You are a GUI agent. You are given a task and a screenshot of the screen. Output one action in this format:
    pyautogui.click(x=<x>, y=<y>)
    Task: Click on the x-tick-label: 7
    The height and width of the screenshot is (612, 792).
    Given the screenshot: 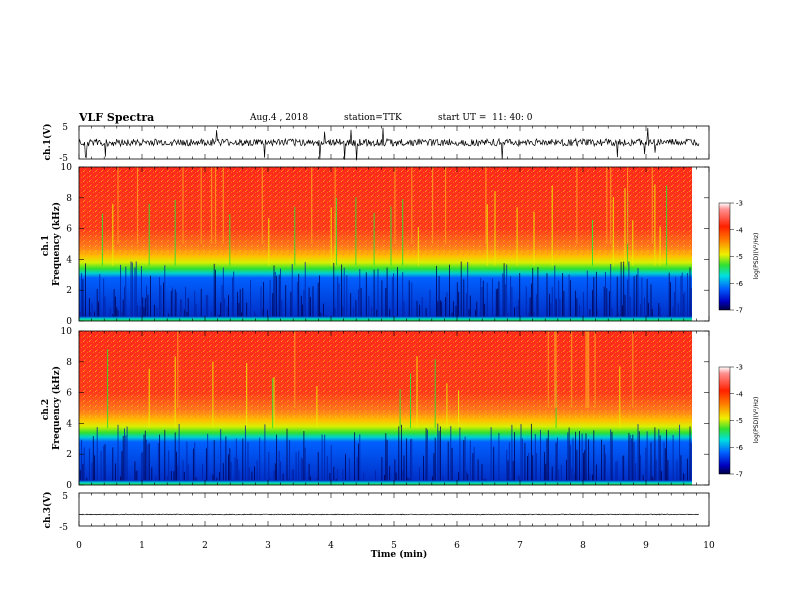 What is the action you would take?
    pyautogui.click(x=520, y=546)
    